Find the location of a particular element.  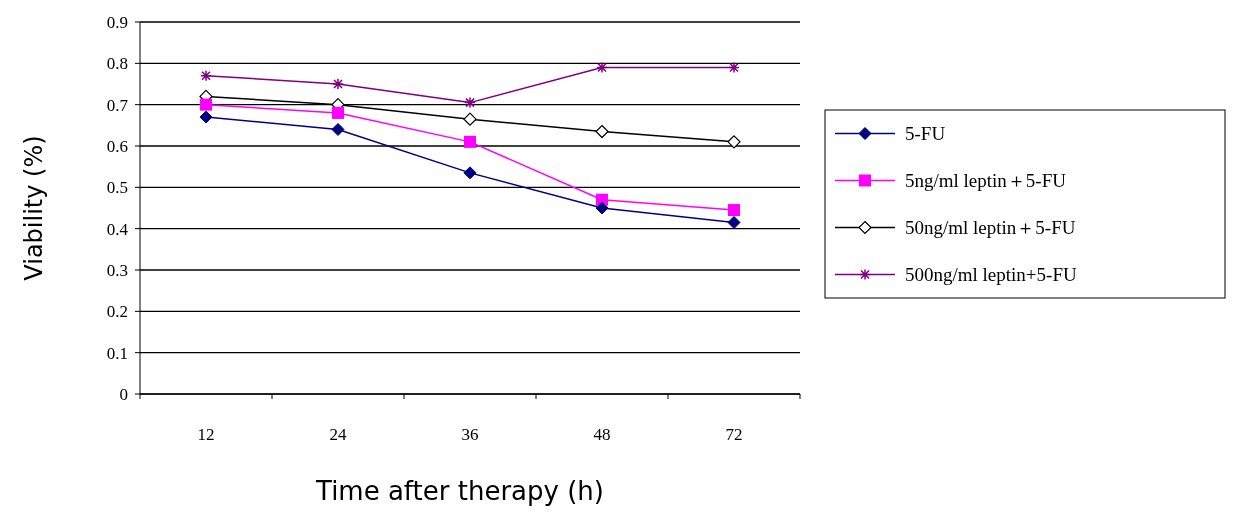

y-tick-label: 0 is located at coordinates (123, 394).